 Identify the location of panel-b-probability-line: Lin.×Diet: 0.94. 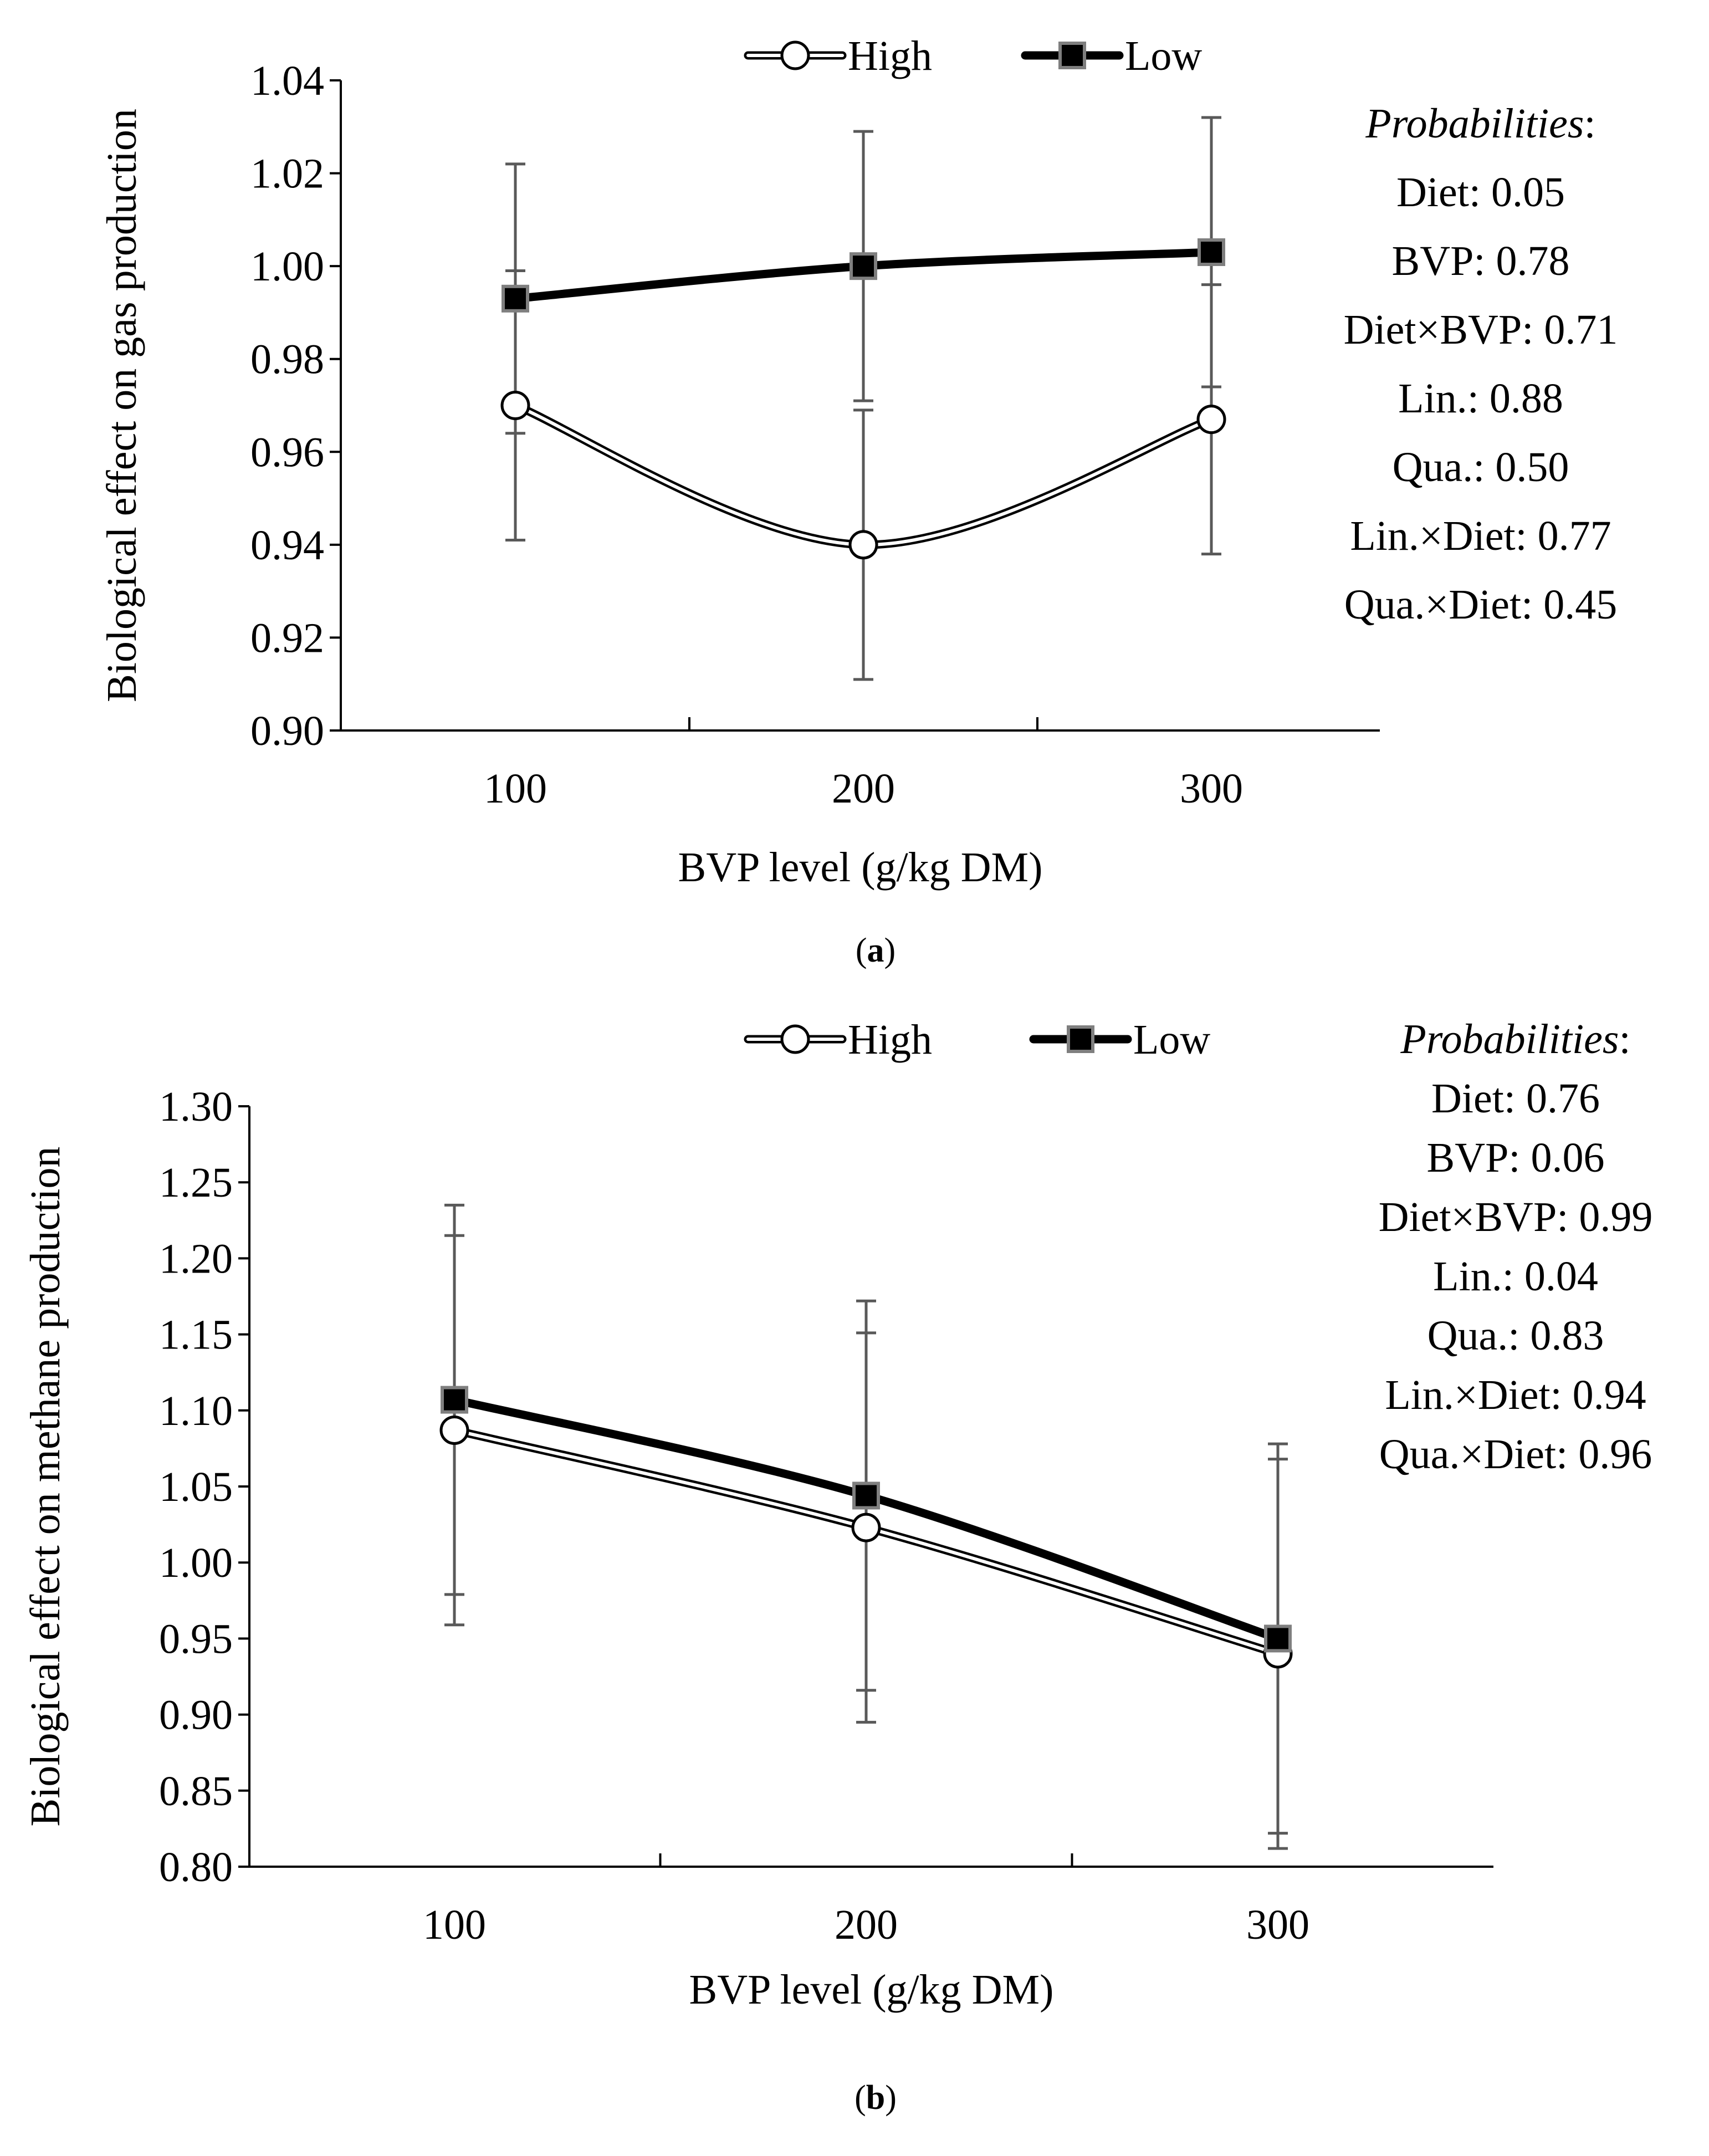
(1515, 1395).